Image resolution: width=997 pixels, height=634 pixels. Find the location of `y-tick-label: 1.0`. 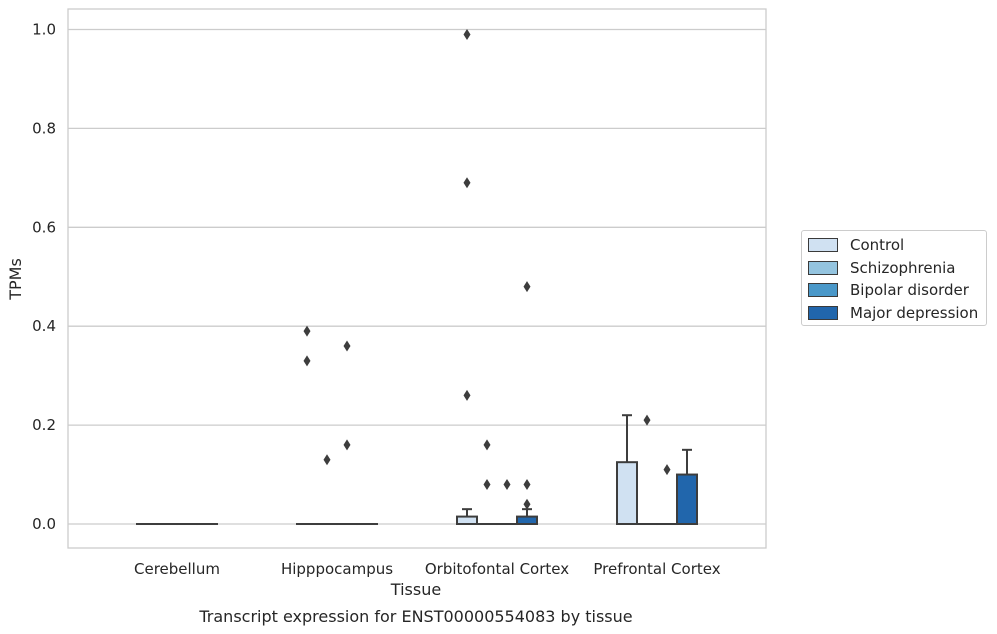

y-tick-label: 1.0 is located at coordinates (44, 30).